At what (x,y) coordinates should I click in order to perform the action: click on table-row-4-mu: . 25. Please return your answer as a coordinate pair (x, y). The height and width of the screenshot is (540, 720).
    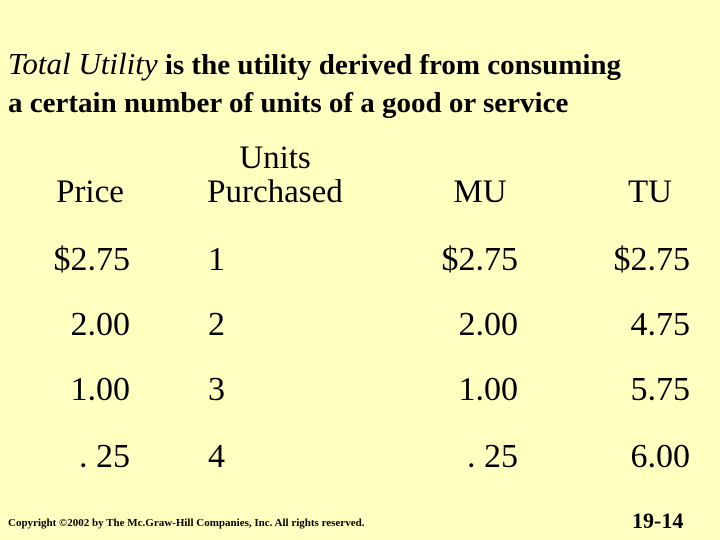
    Looking at the image, I should click on (492, 456).